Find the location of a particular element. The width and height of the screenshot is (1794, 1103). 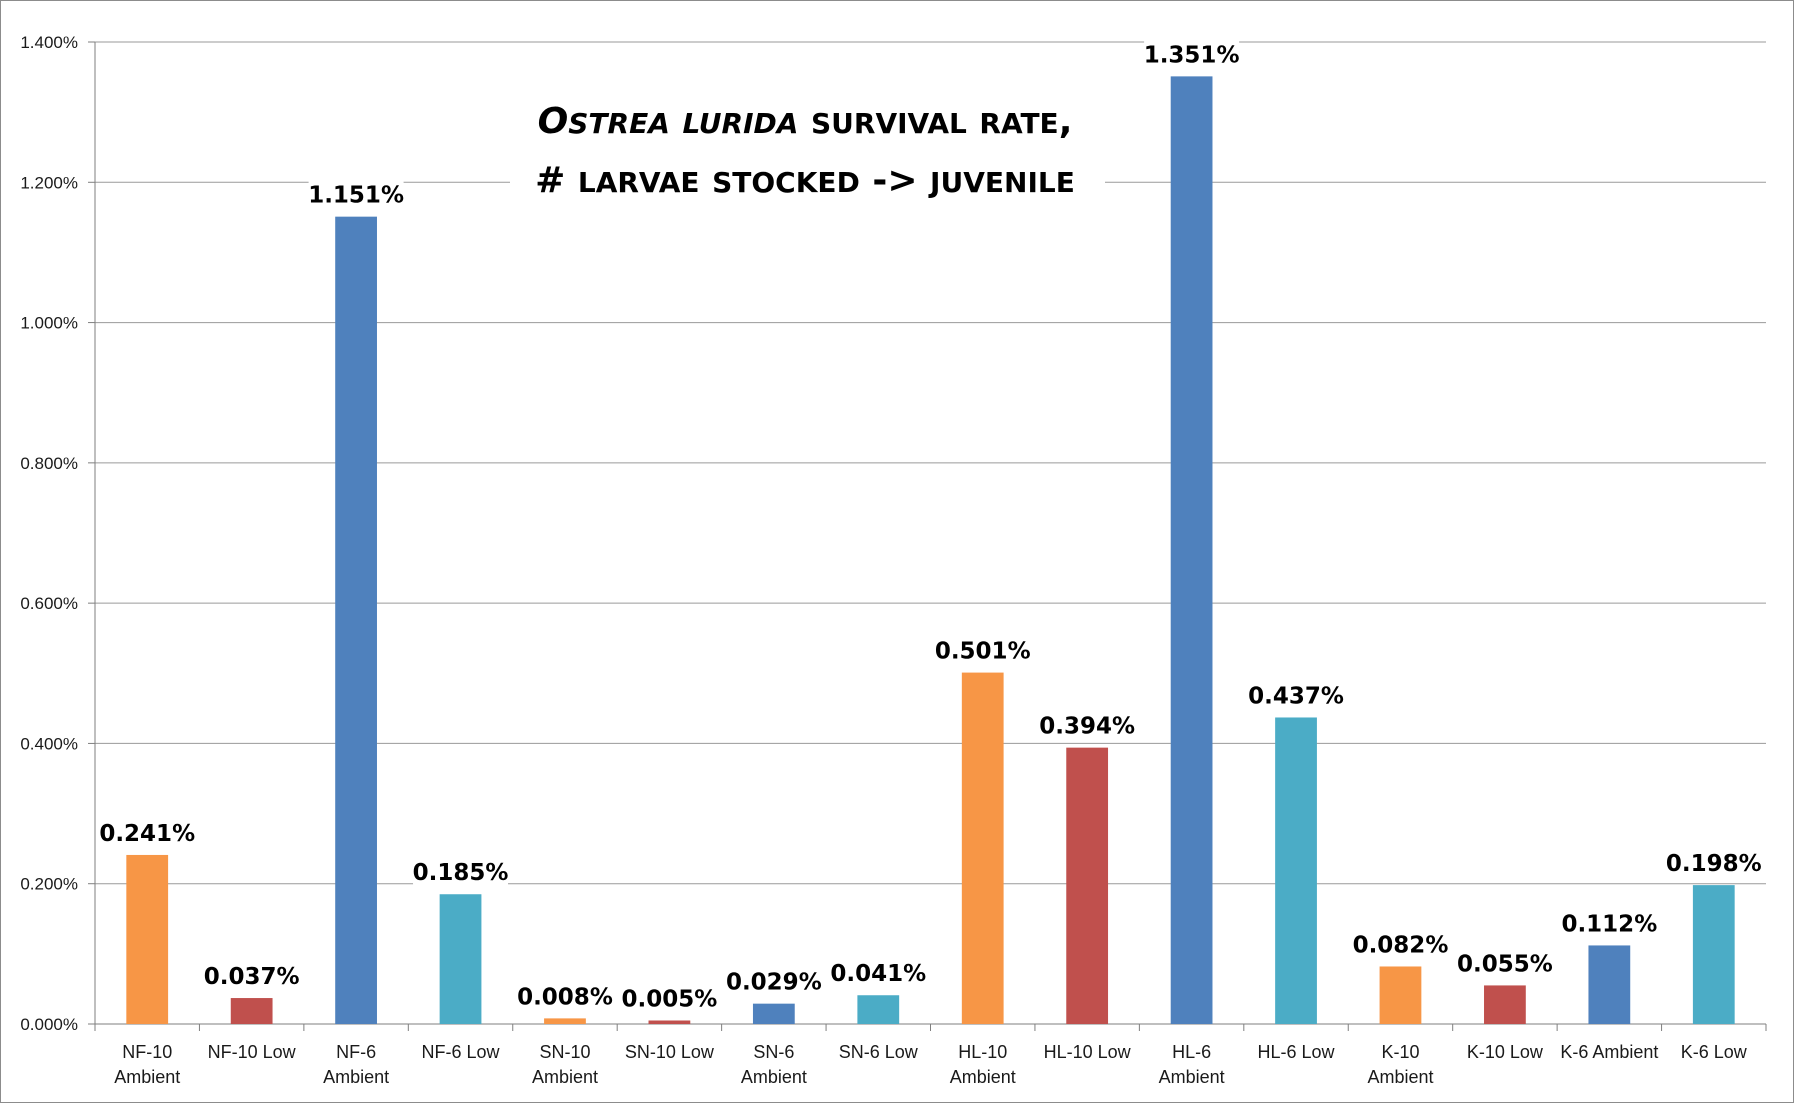

y-tick-label: 0.800% is located at coordinates (49, 463).